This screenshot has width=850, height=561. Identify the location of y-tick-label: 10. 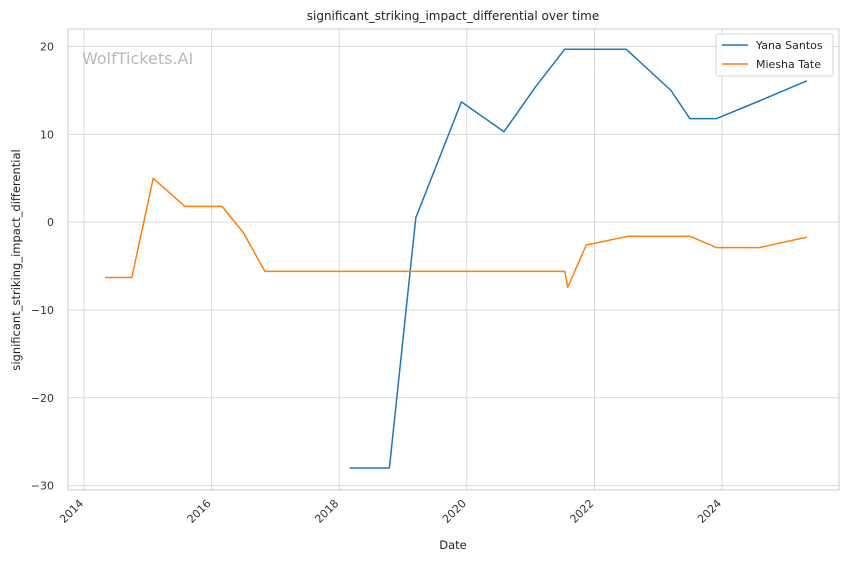
(47, 134).